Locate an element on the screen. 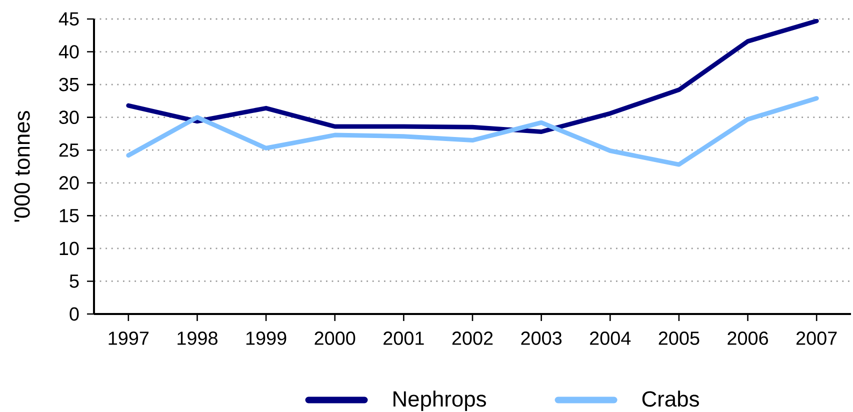 This screenshot has width=853, height=412. y-tick-label: 0 is located at coordinates (74, 314).